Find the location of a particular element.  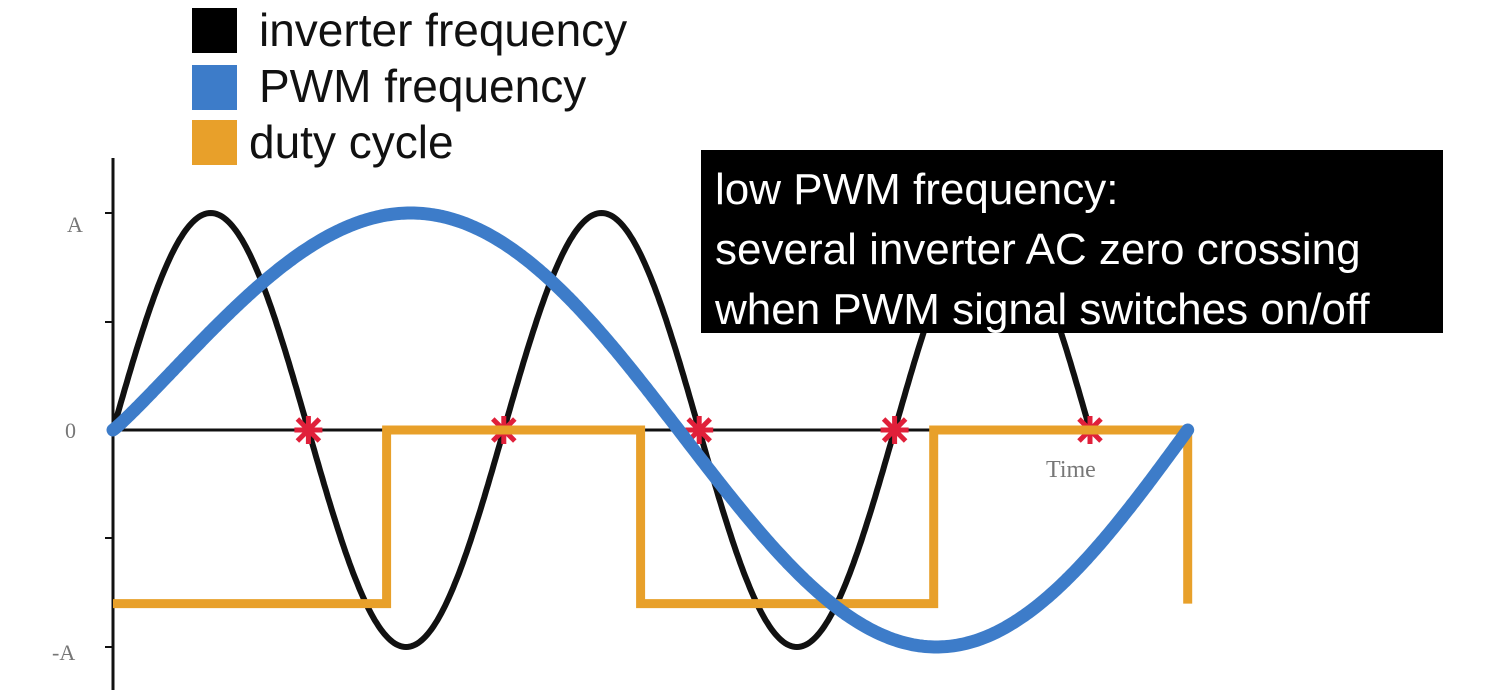

callout-line: low PWM frequency: is located at coordinates (917, 189).